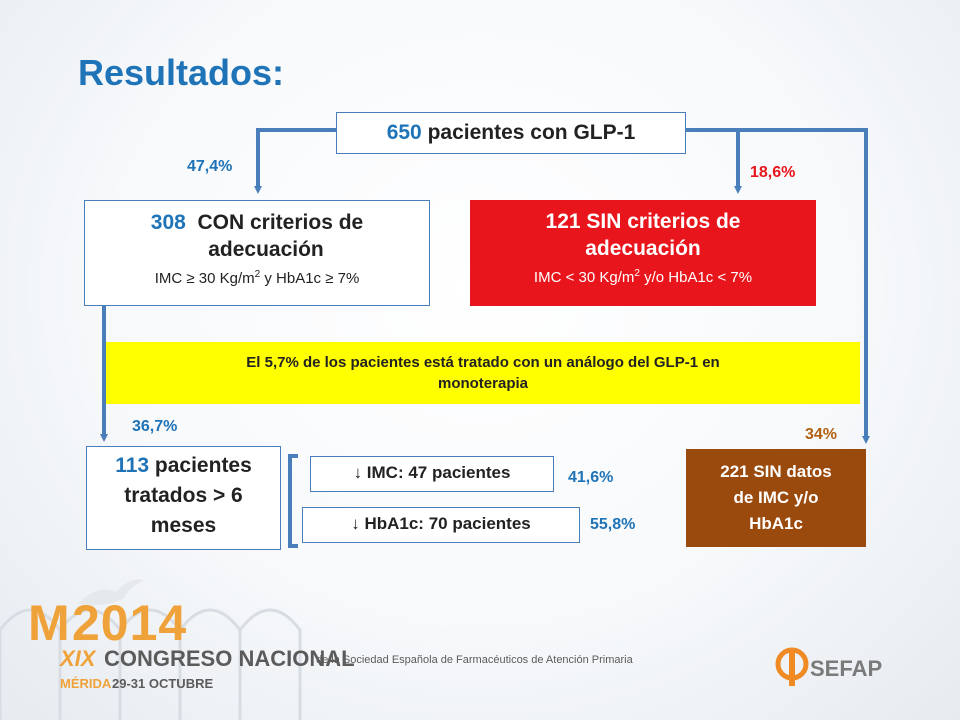  I want to click on con-count: 308, so click(168, 222).